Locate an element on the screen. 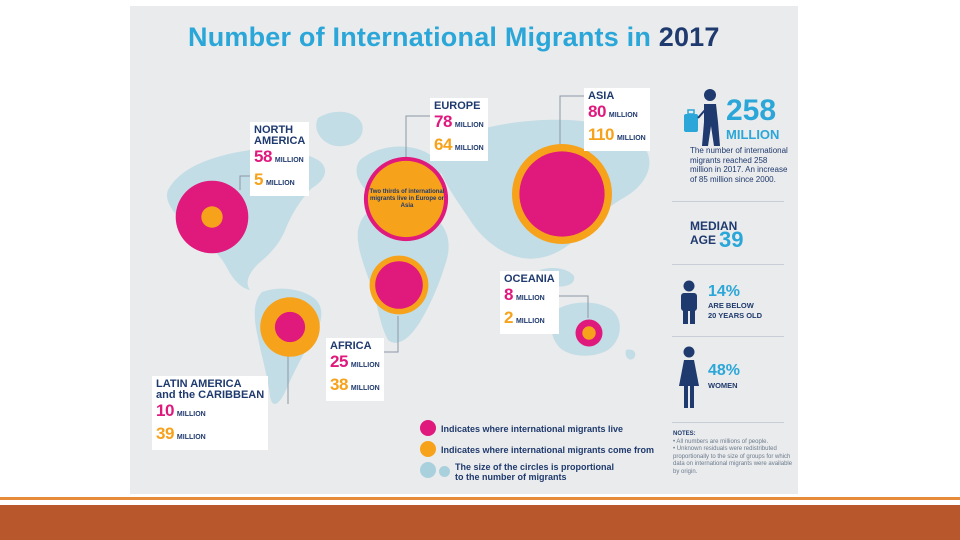 Image resolution: width=960 pixels, height=540 pixels. region-name: NORTH is located at coordinates (274, 130).